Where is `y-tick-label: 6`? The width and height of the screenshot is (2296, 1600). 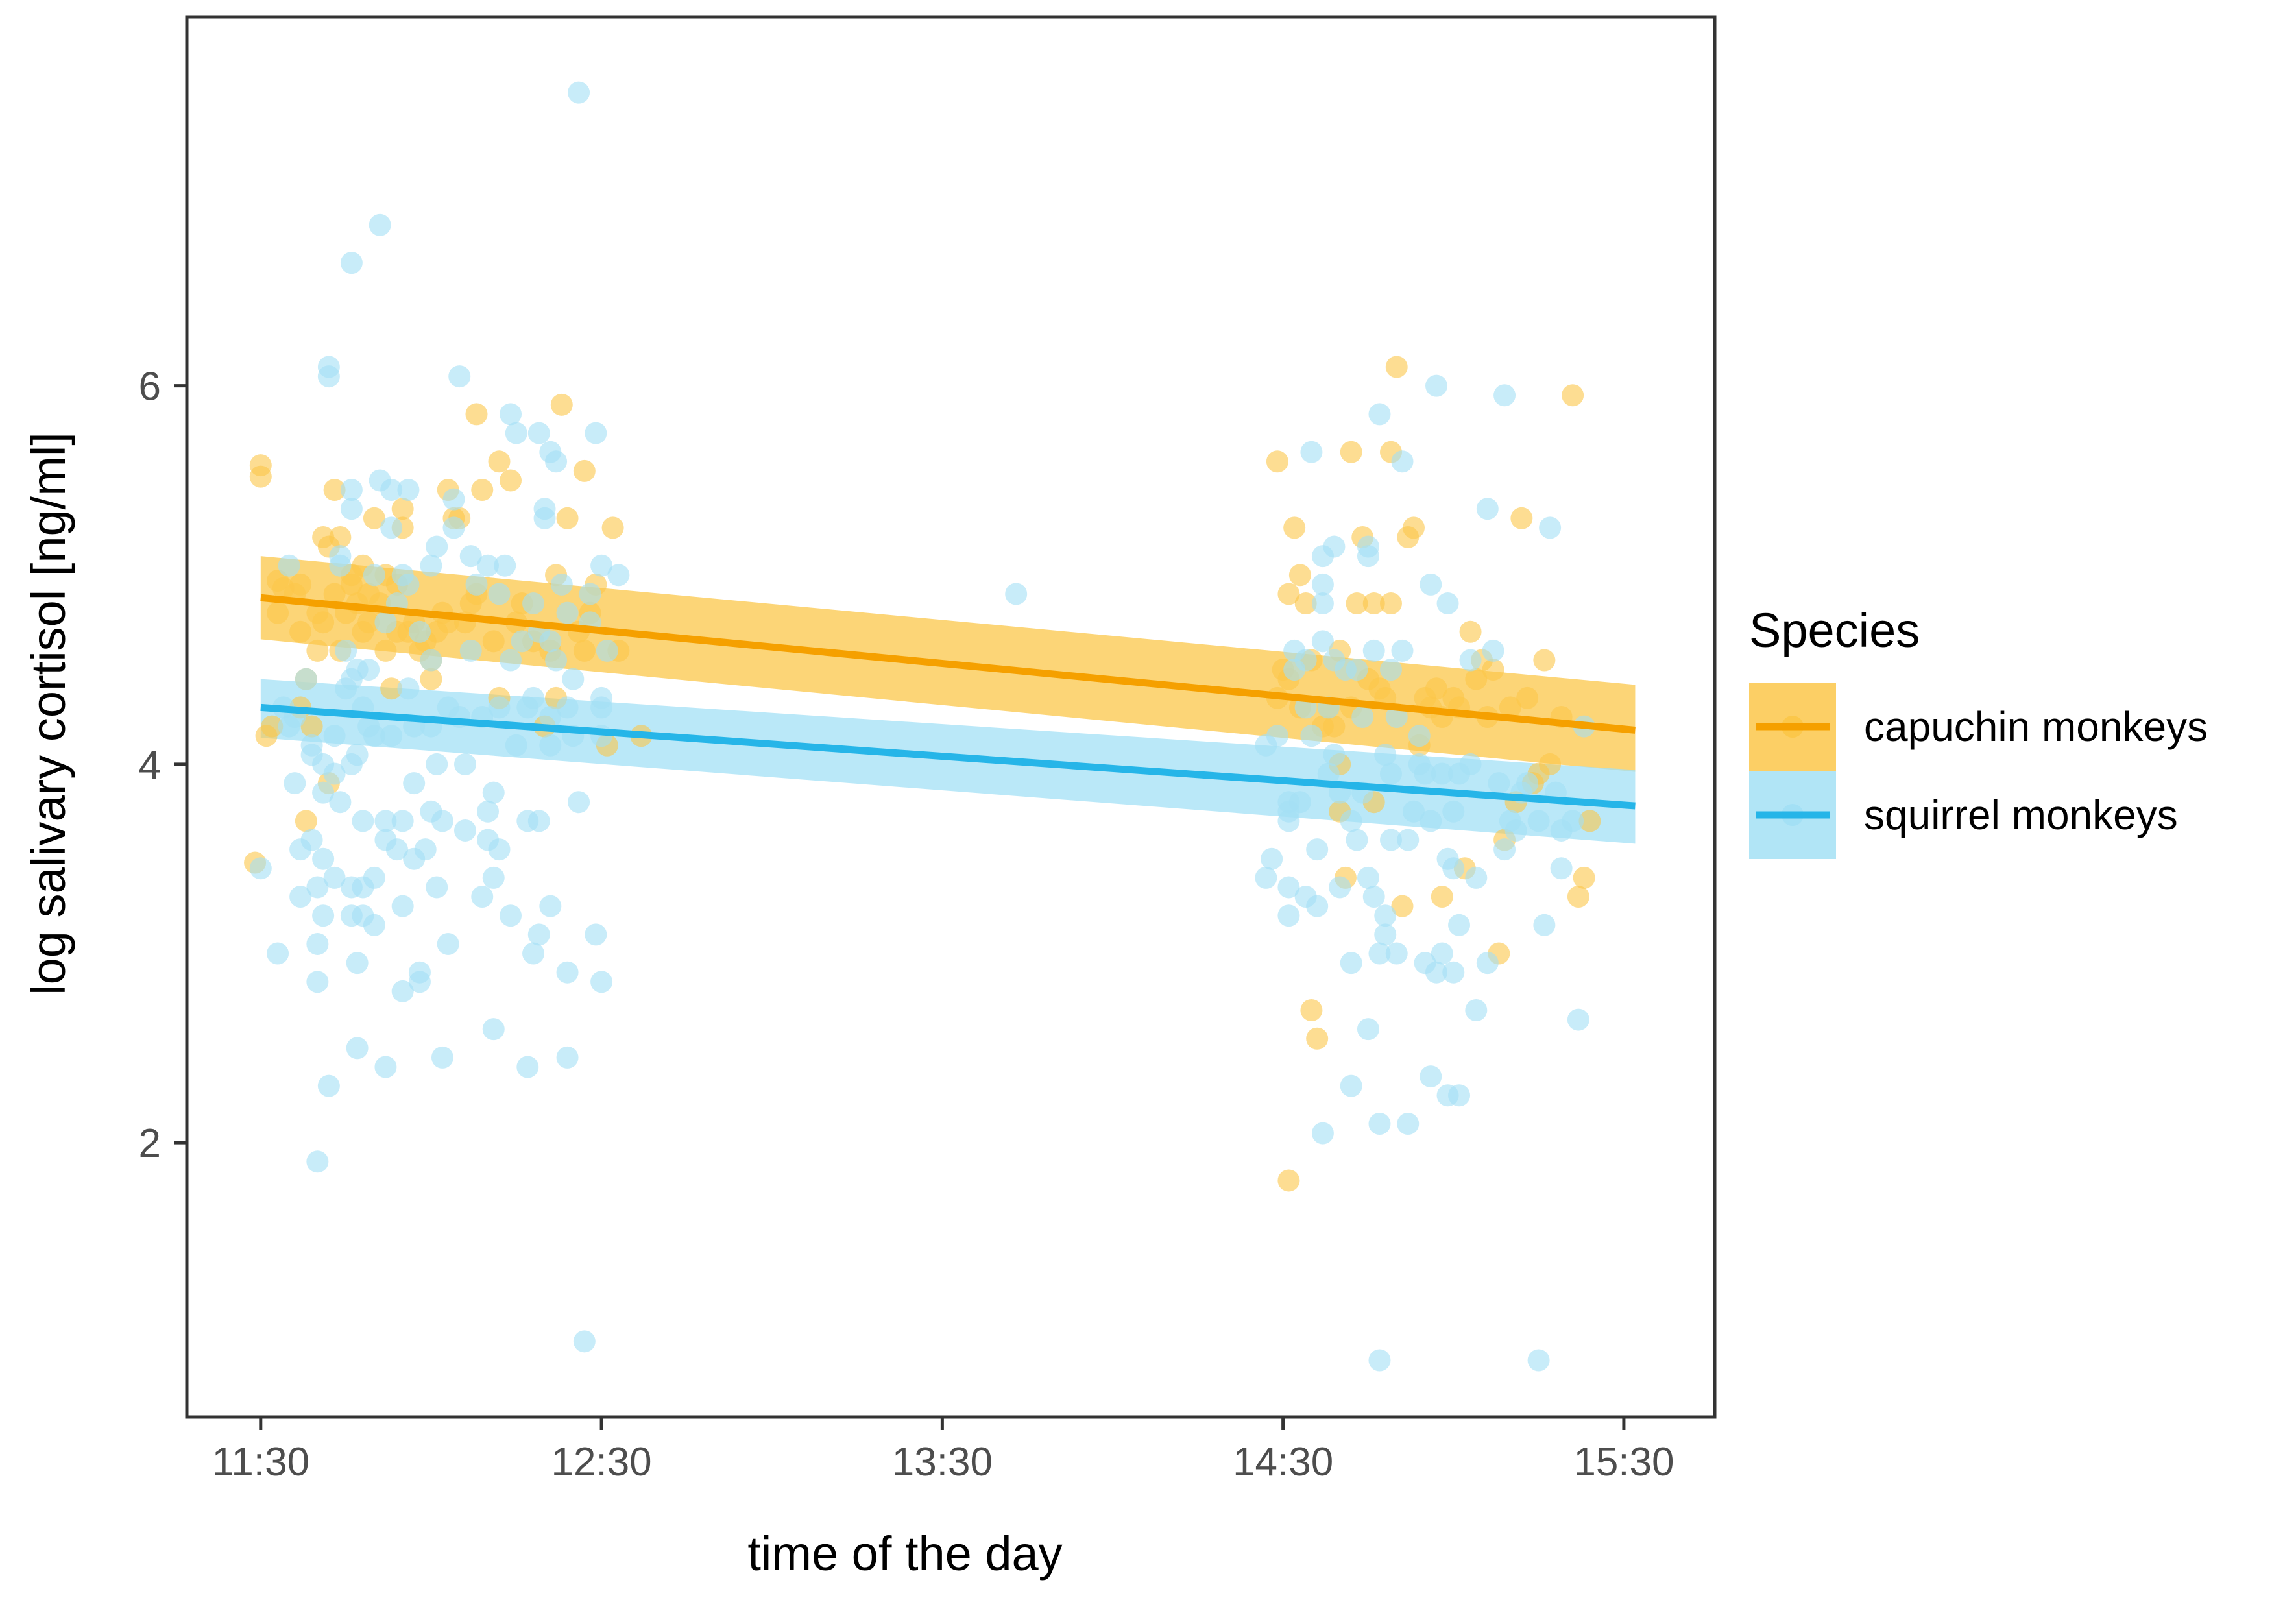
y-tick-label: 6 is located at coordinates (150, 387).